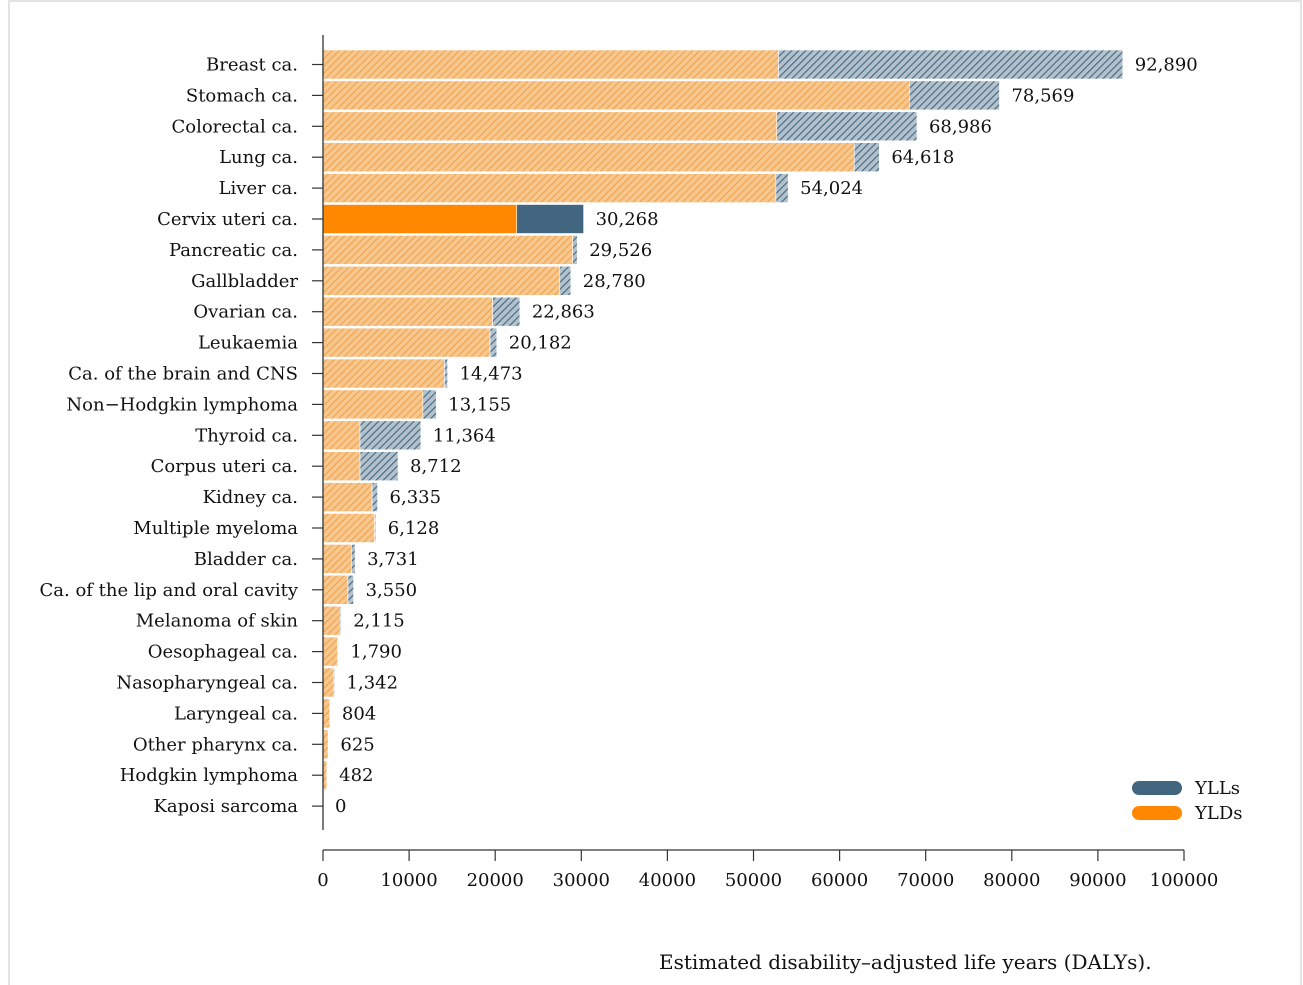 The height and width of the screenshot is (985, 1303). Describe the element at coordinates (414, 528) in the screenshot. I see `data-label: 6,128` at that location.